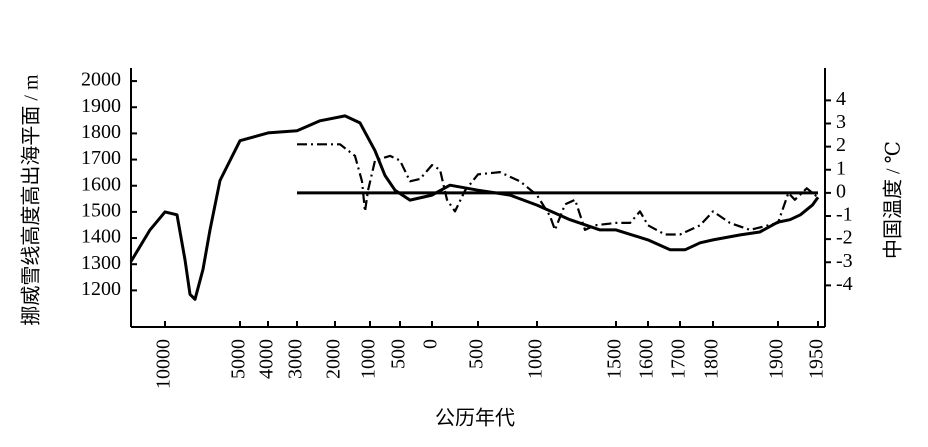 The image size is (928, 447). I want to click on x-axis-title: 公历年代, so click(475, 418).